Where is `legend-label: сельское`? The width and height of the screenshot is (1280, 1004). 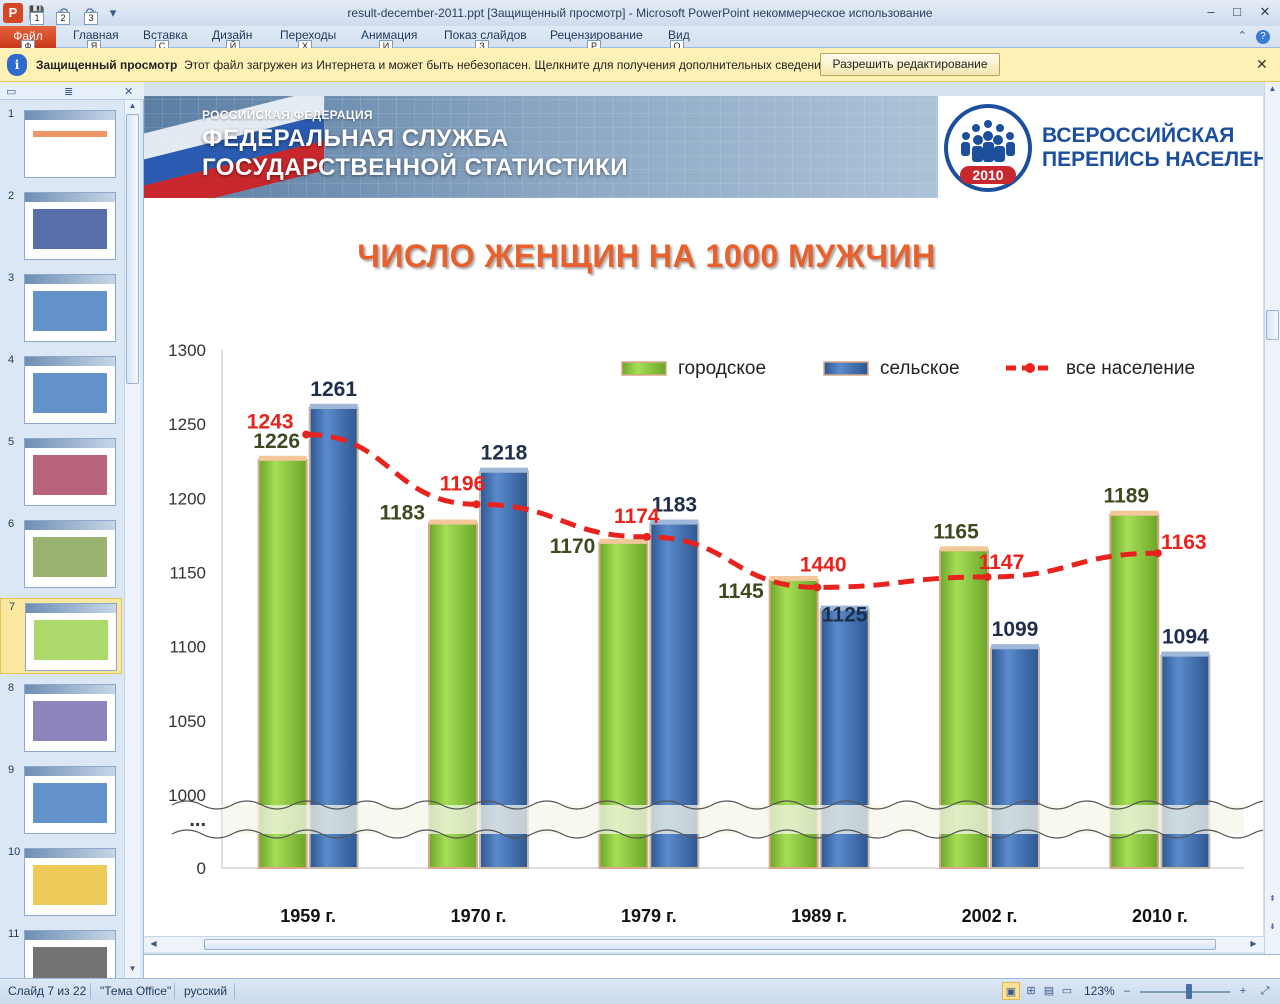 legend-label: сельское is located at coordinates (920, 368).